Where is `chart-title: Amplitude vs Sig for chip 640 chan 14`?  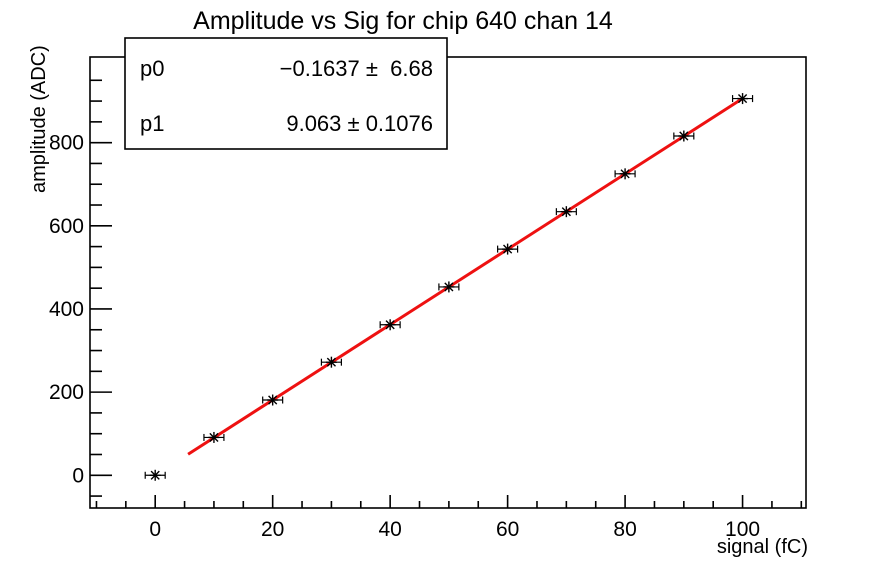 chart-title: Amplitude vs Sig for chip 640 chan 14 is located at coordinates (403, 21).